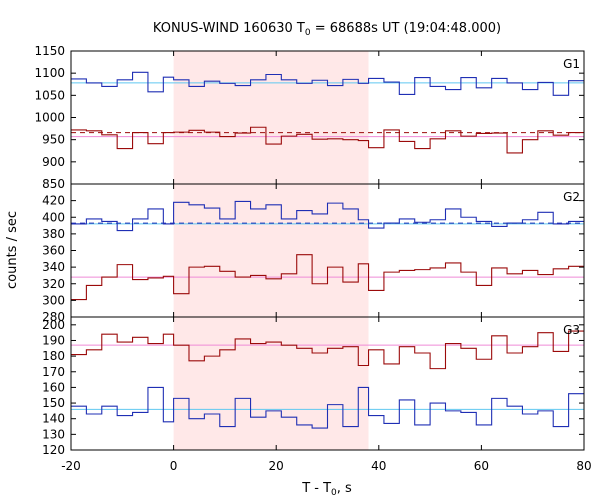 The image size is (600, 500). What do you see at coordinates (174, 466) in the screenshot?
I see `x-tick-label: 0` at bounding box center [174, 466].